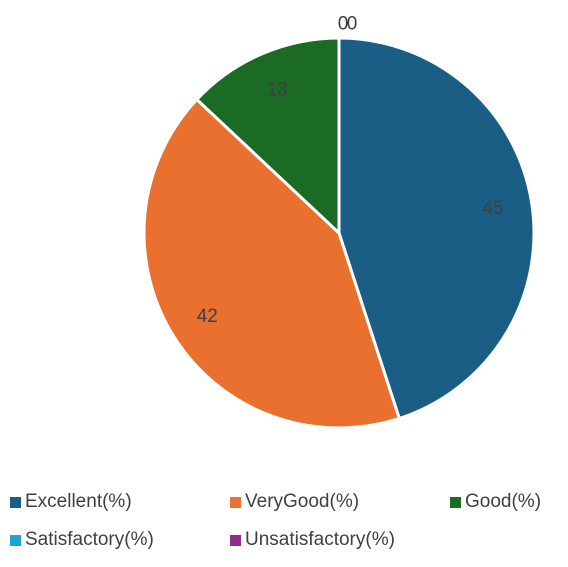  I want to click on legend-label-excellent: Excellent(%), so click(78, 501).